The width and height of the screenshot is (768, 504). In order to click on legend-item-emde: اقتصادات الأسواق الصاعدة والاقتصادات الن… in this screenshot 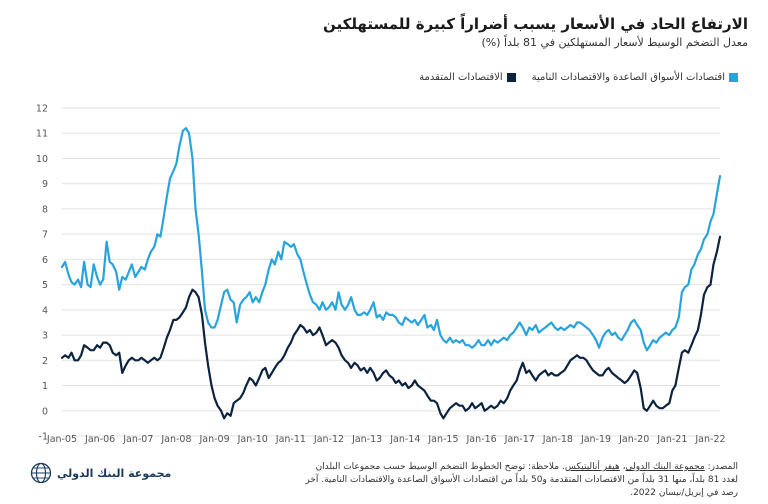, I will do `click(635, 77)`.